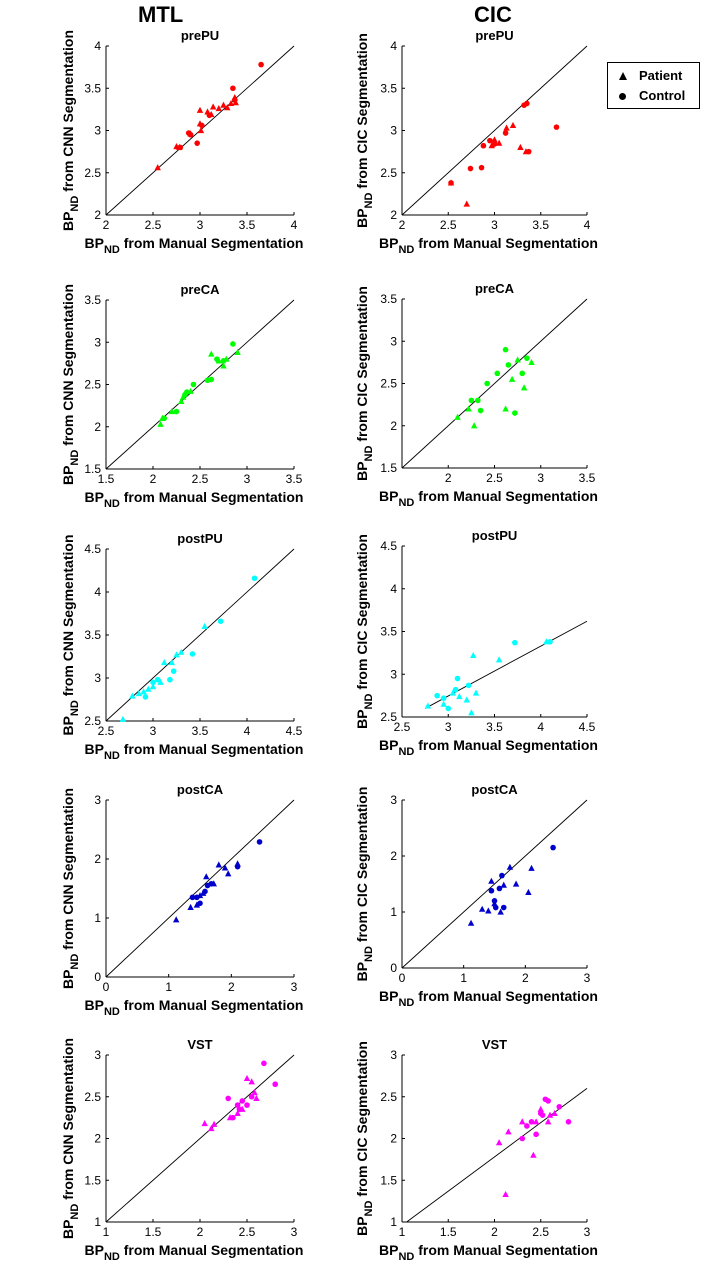 Image resolution: width=720 pixels, height=1280 pixels. Describe the element at coordinates (388, 88) in the screenshot. I see `y-tick-label: 3.5` at that location.